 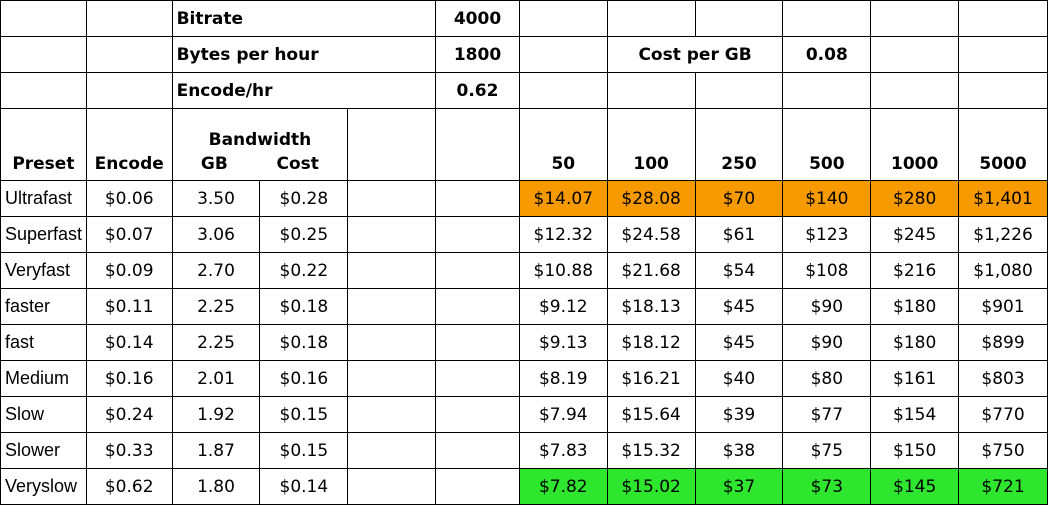 I want to click on encode-cell: $0.11, so click(x=129, y=306).